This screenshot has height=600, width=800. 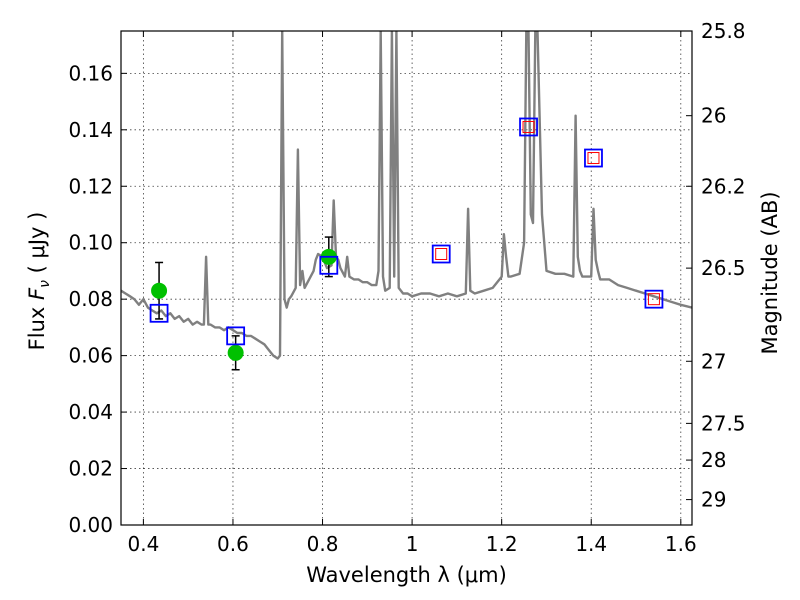 I want to click on x-axis-label: Wavelength λ (μm), so click(x=406, y=575).